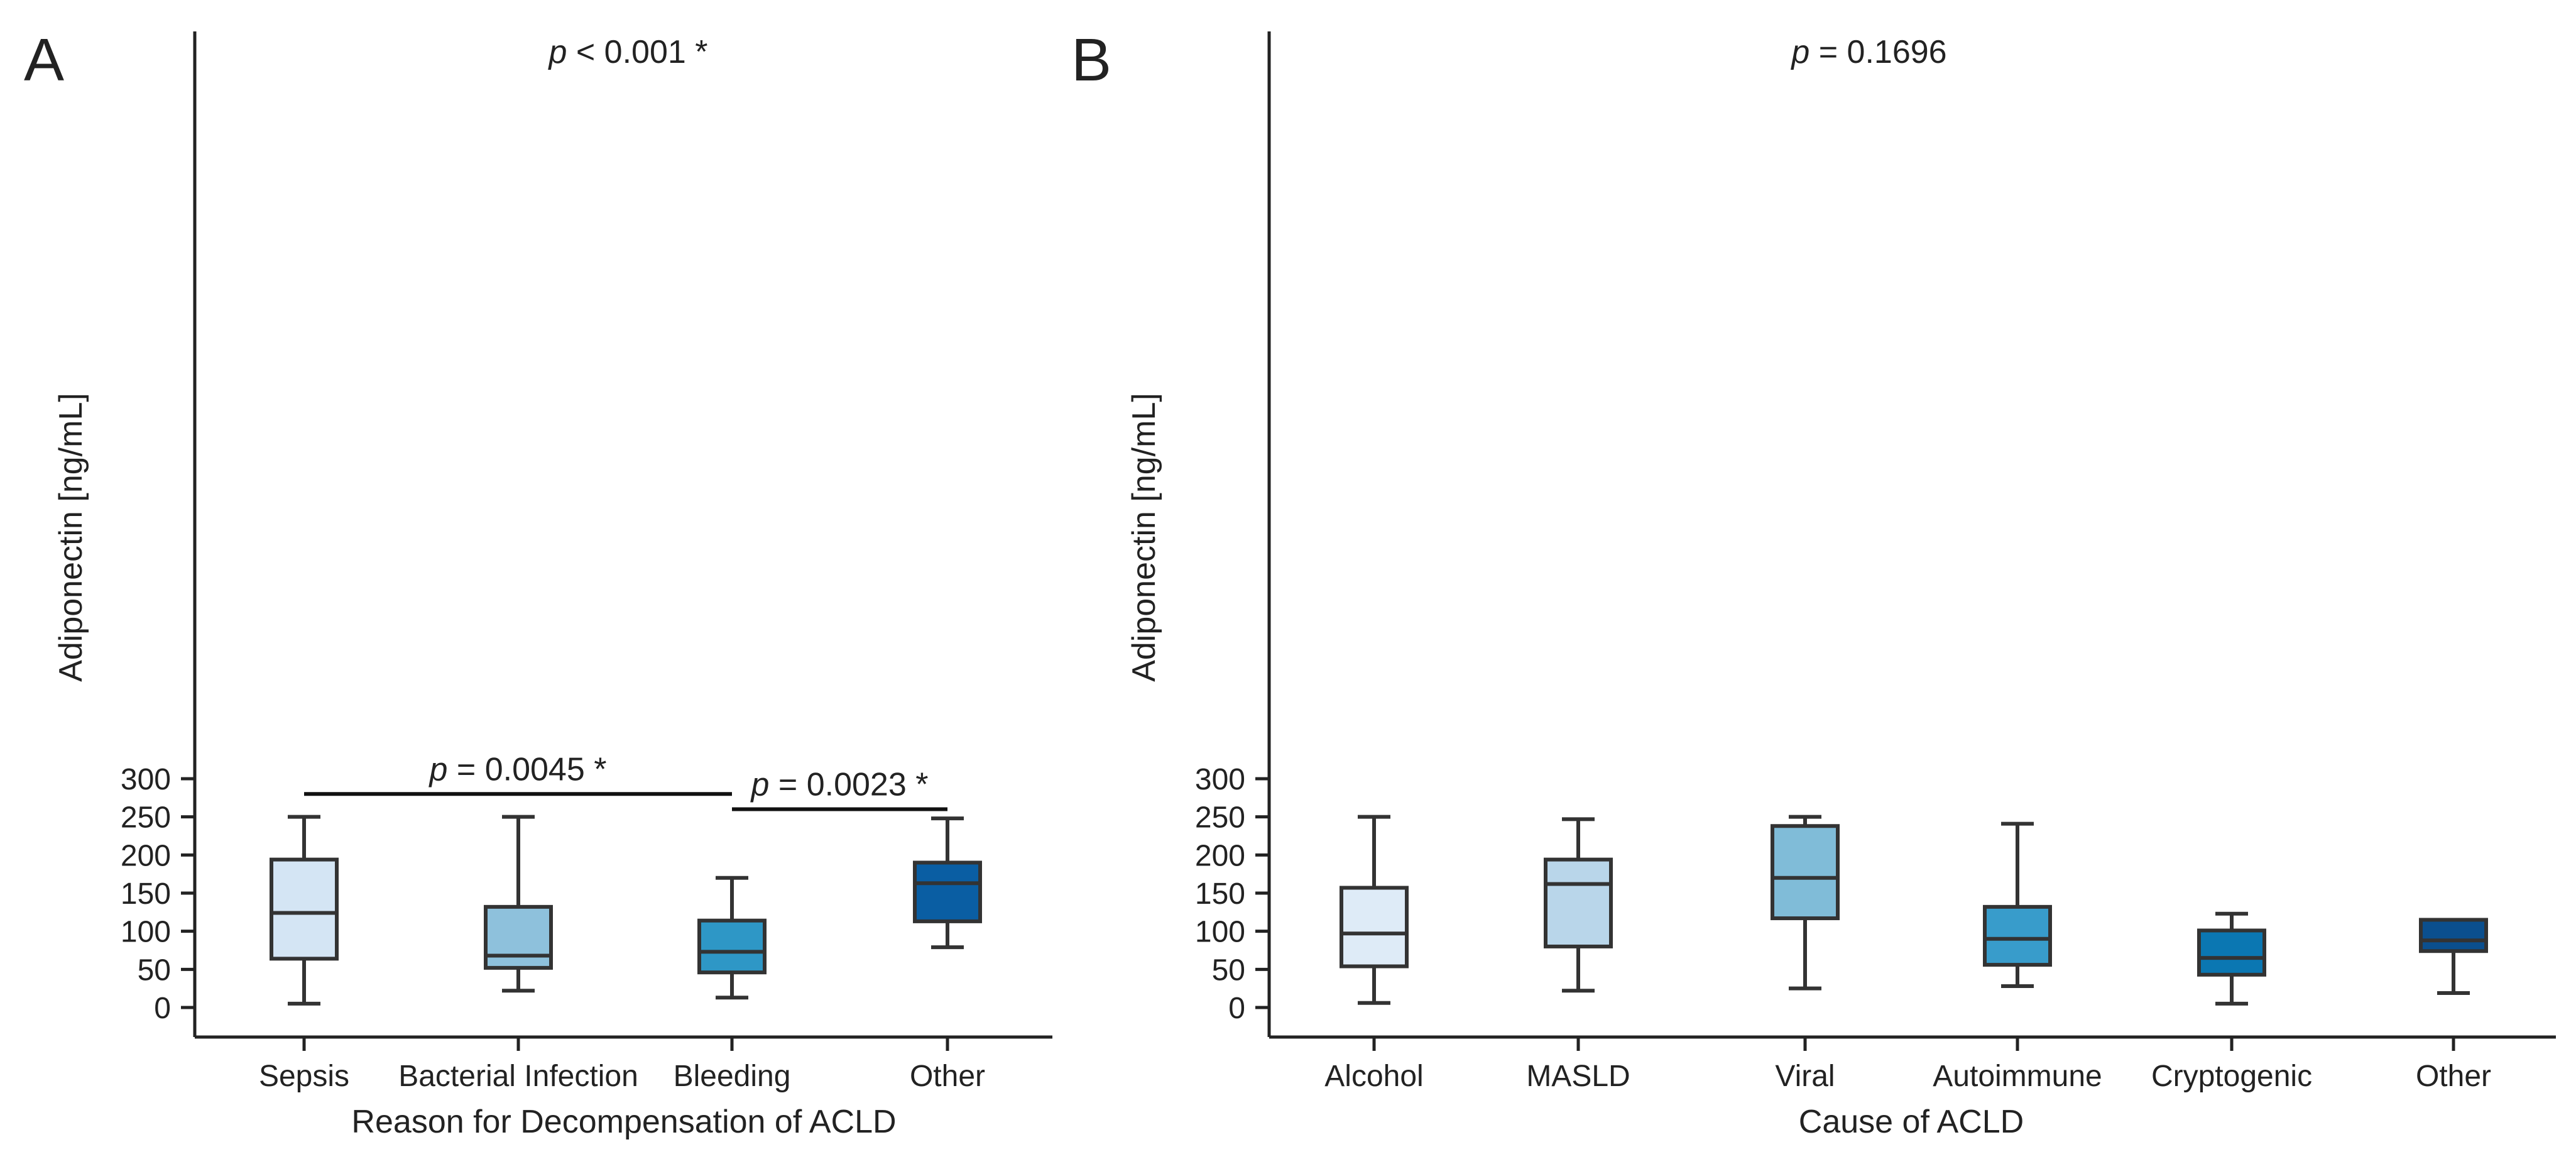 Image resolution: width=2576 pixels, height=1164 pixels. Describe the element at coordinates (1236, 1008) in the screenshot. I see `y-tick-label-b-0: 0` at that location.